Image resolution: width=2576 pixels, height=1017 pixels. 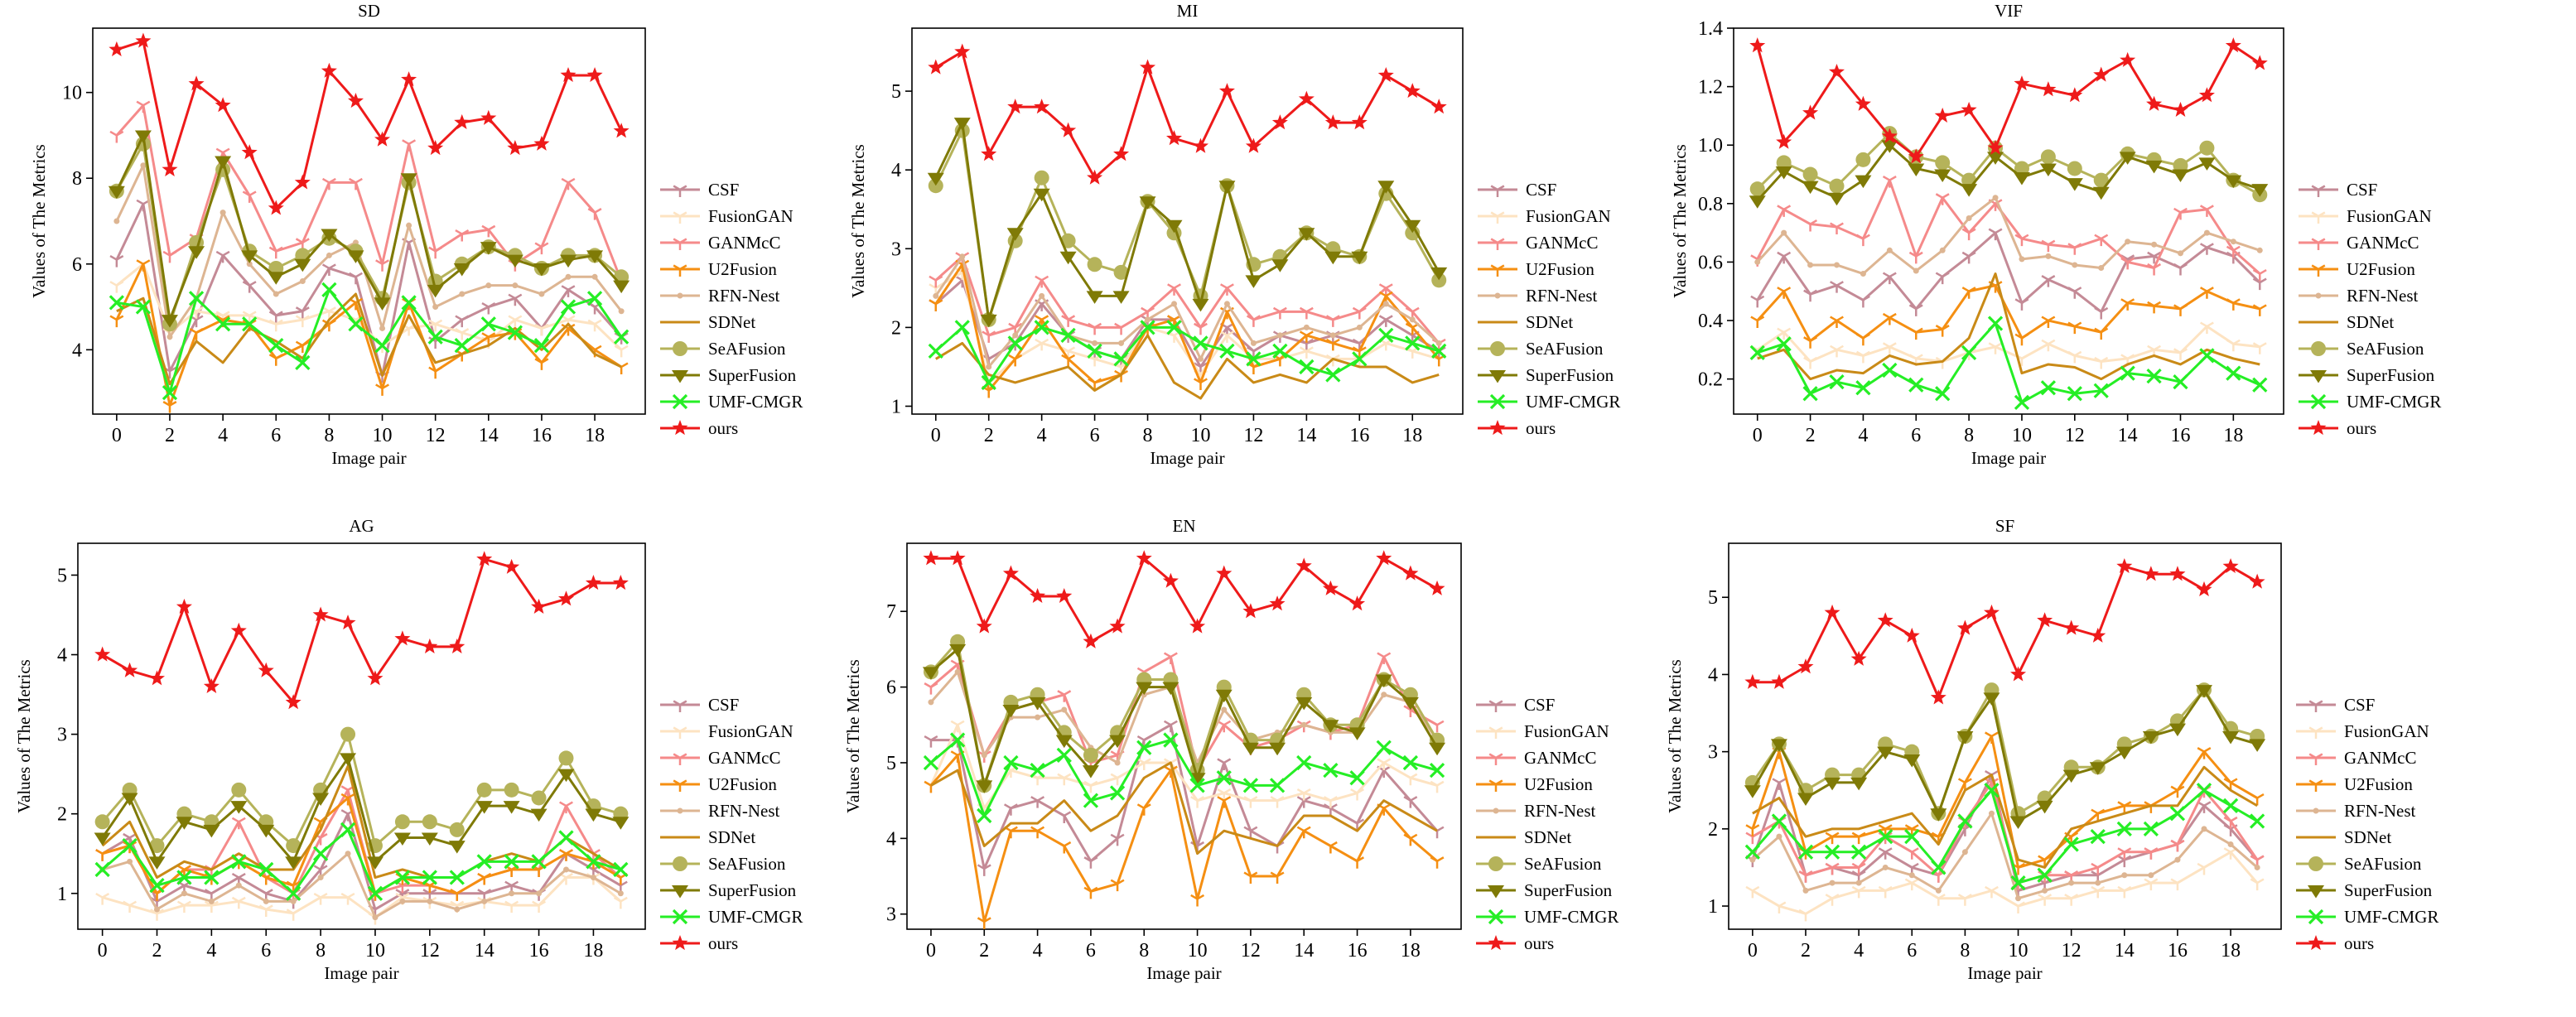 I want to click on legend-item-ours: ours, so click(x=2337, y=428).